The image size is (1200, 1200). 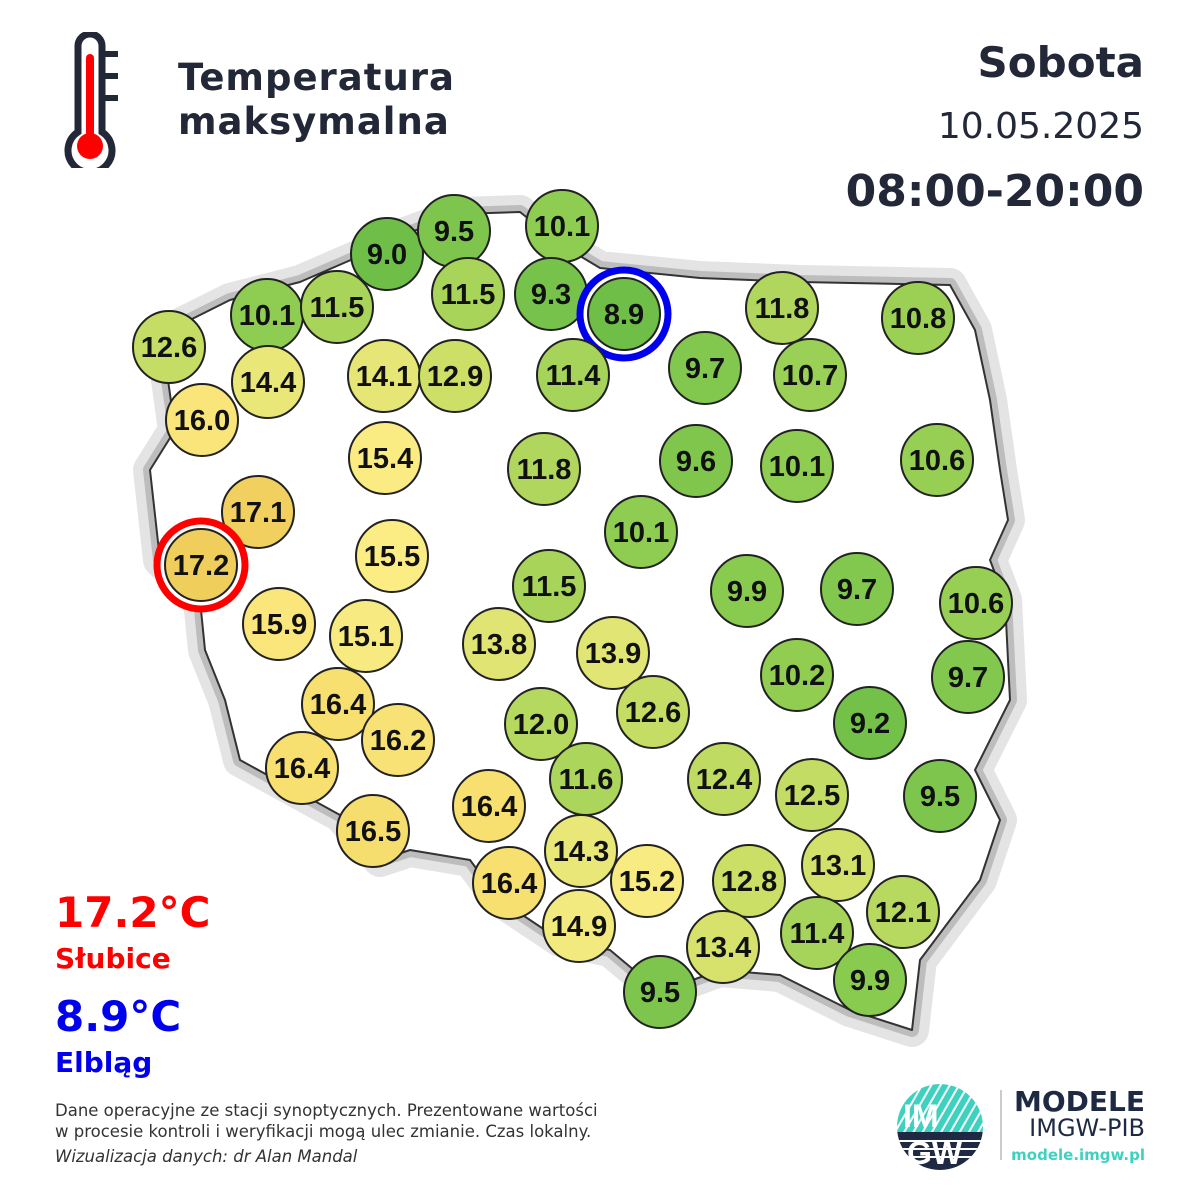 I want to click on station-marker: 14.1, so click(x=384, y=376).